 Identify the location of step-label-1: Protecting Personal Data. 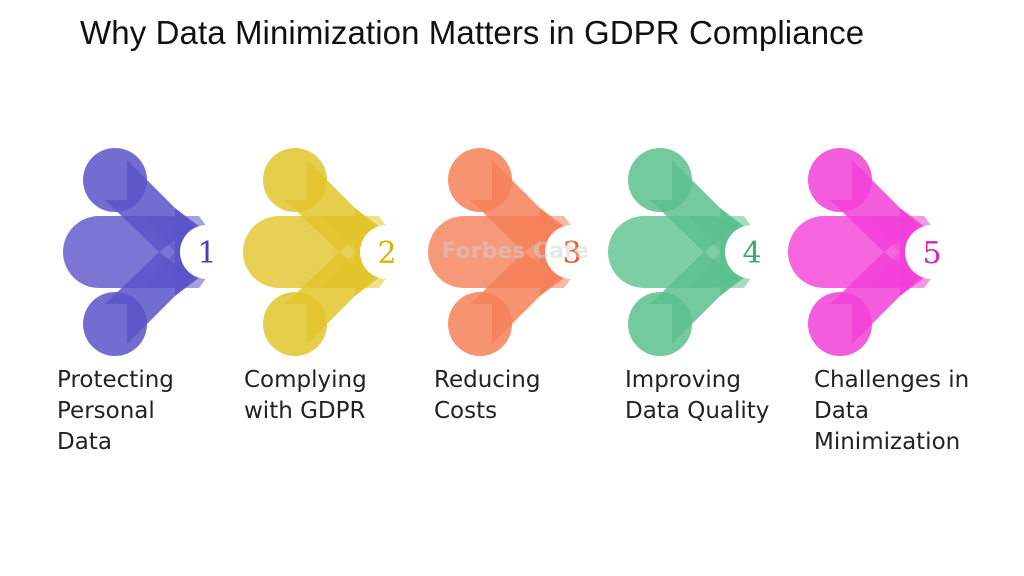
(144, 411).